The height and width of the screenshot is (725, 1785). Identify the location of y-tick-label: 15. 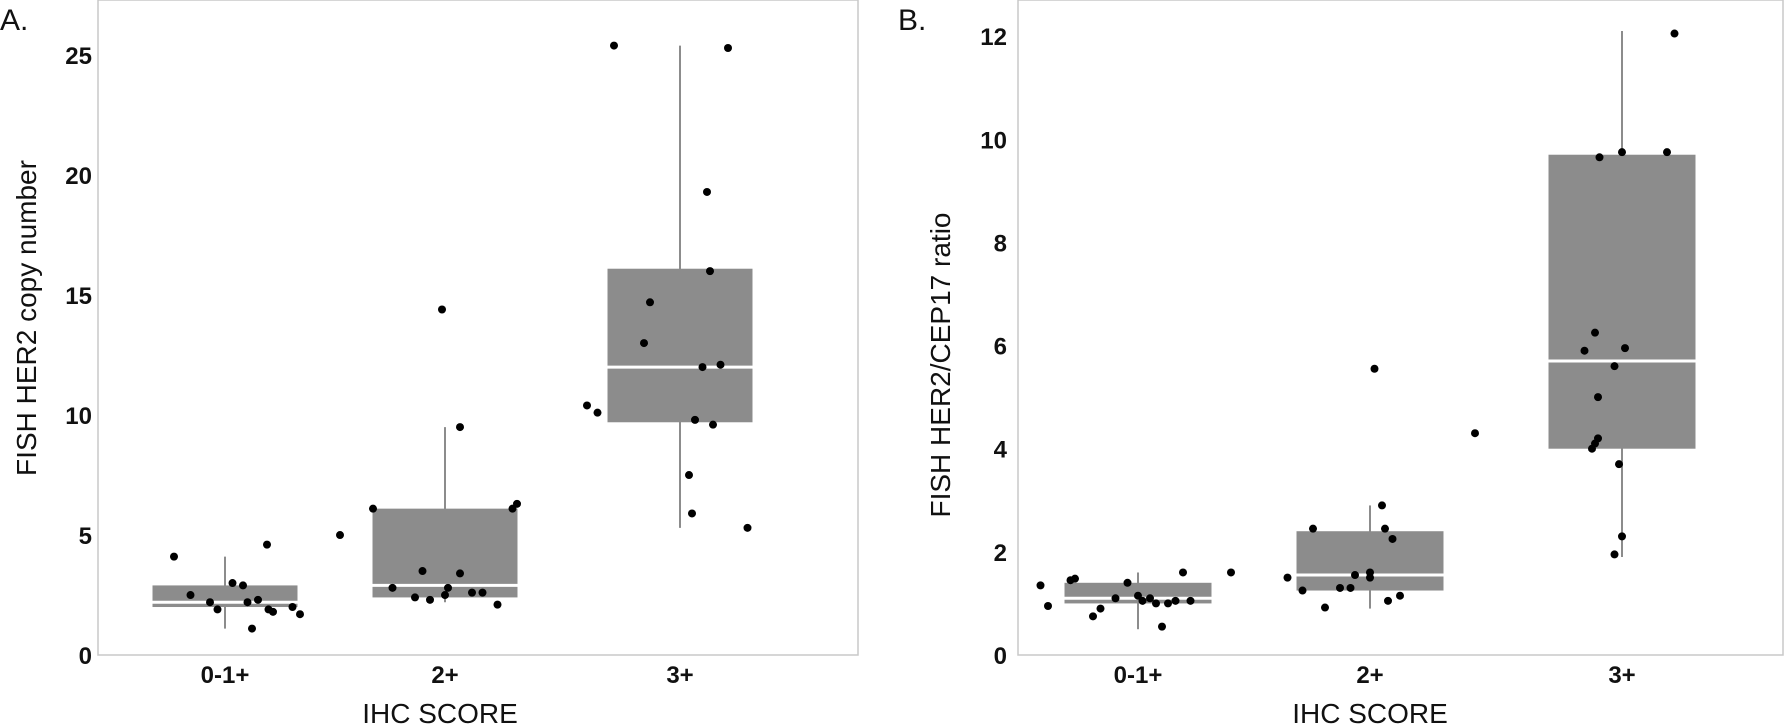
(78, 296).